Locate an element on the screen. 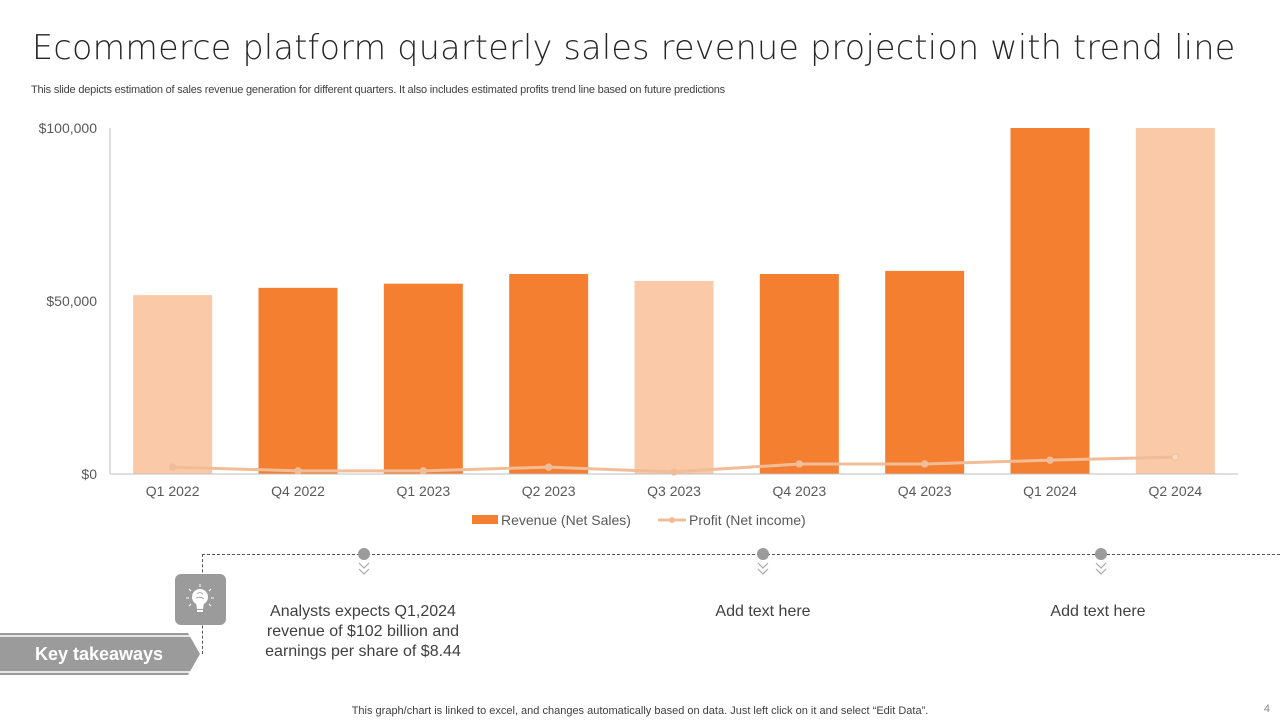  x-tick-label: Q2 2024 is located at coordinates (1175, 491).